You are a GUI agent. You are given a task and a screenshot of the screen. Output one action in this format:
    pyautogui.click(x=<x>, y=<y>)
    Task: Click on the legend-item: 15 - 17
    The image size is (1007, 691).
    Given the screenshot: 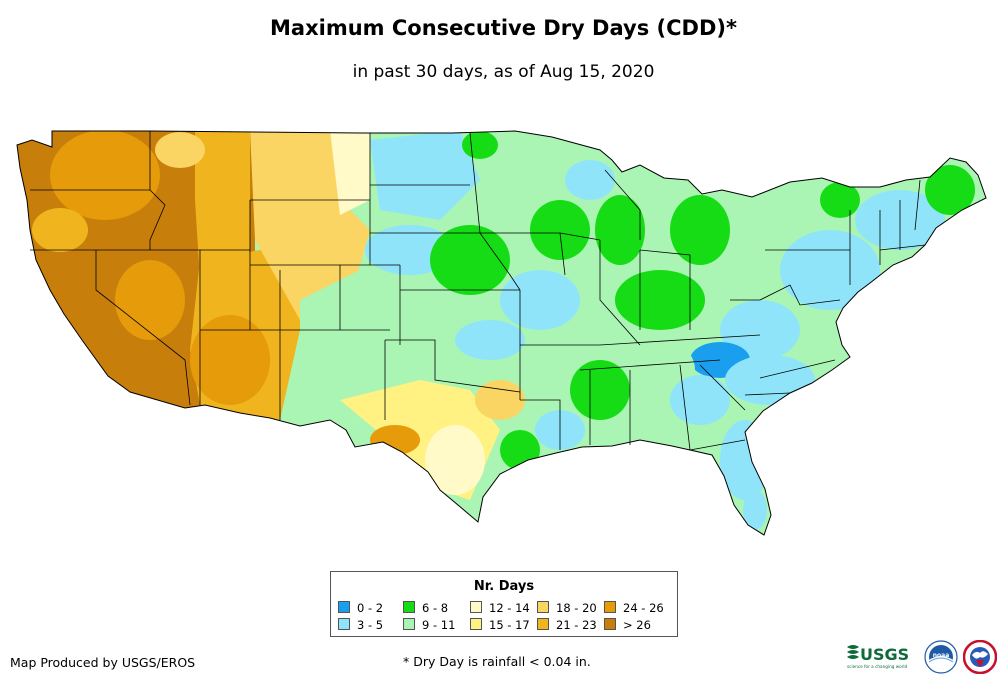 What is the action you would take?
    pyautogui.click(x=500, y=625)
    